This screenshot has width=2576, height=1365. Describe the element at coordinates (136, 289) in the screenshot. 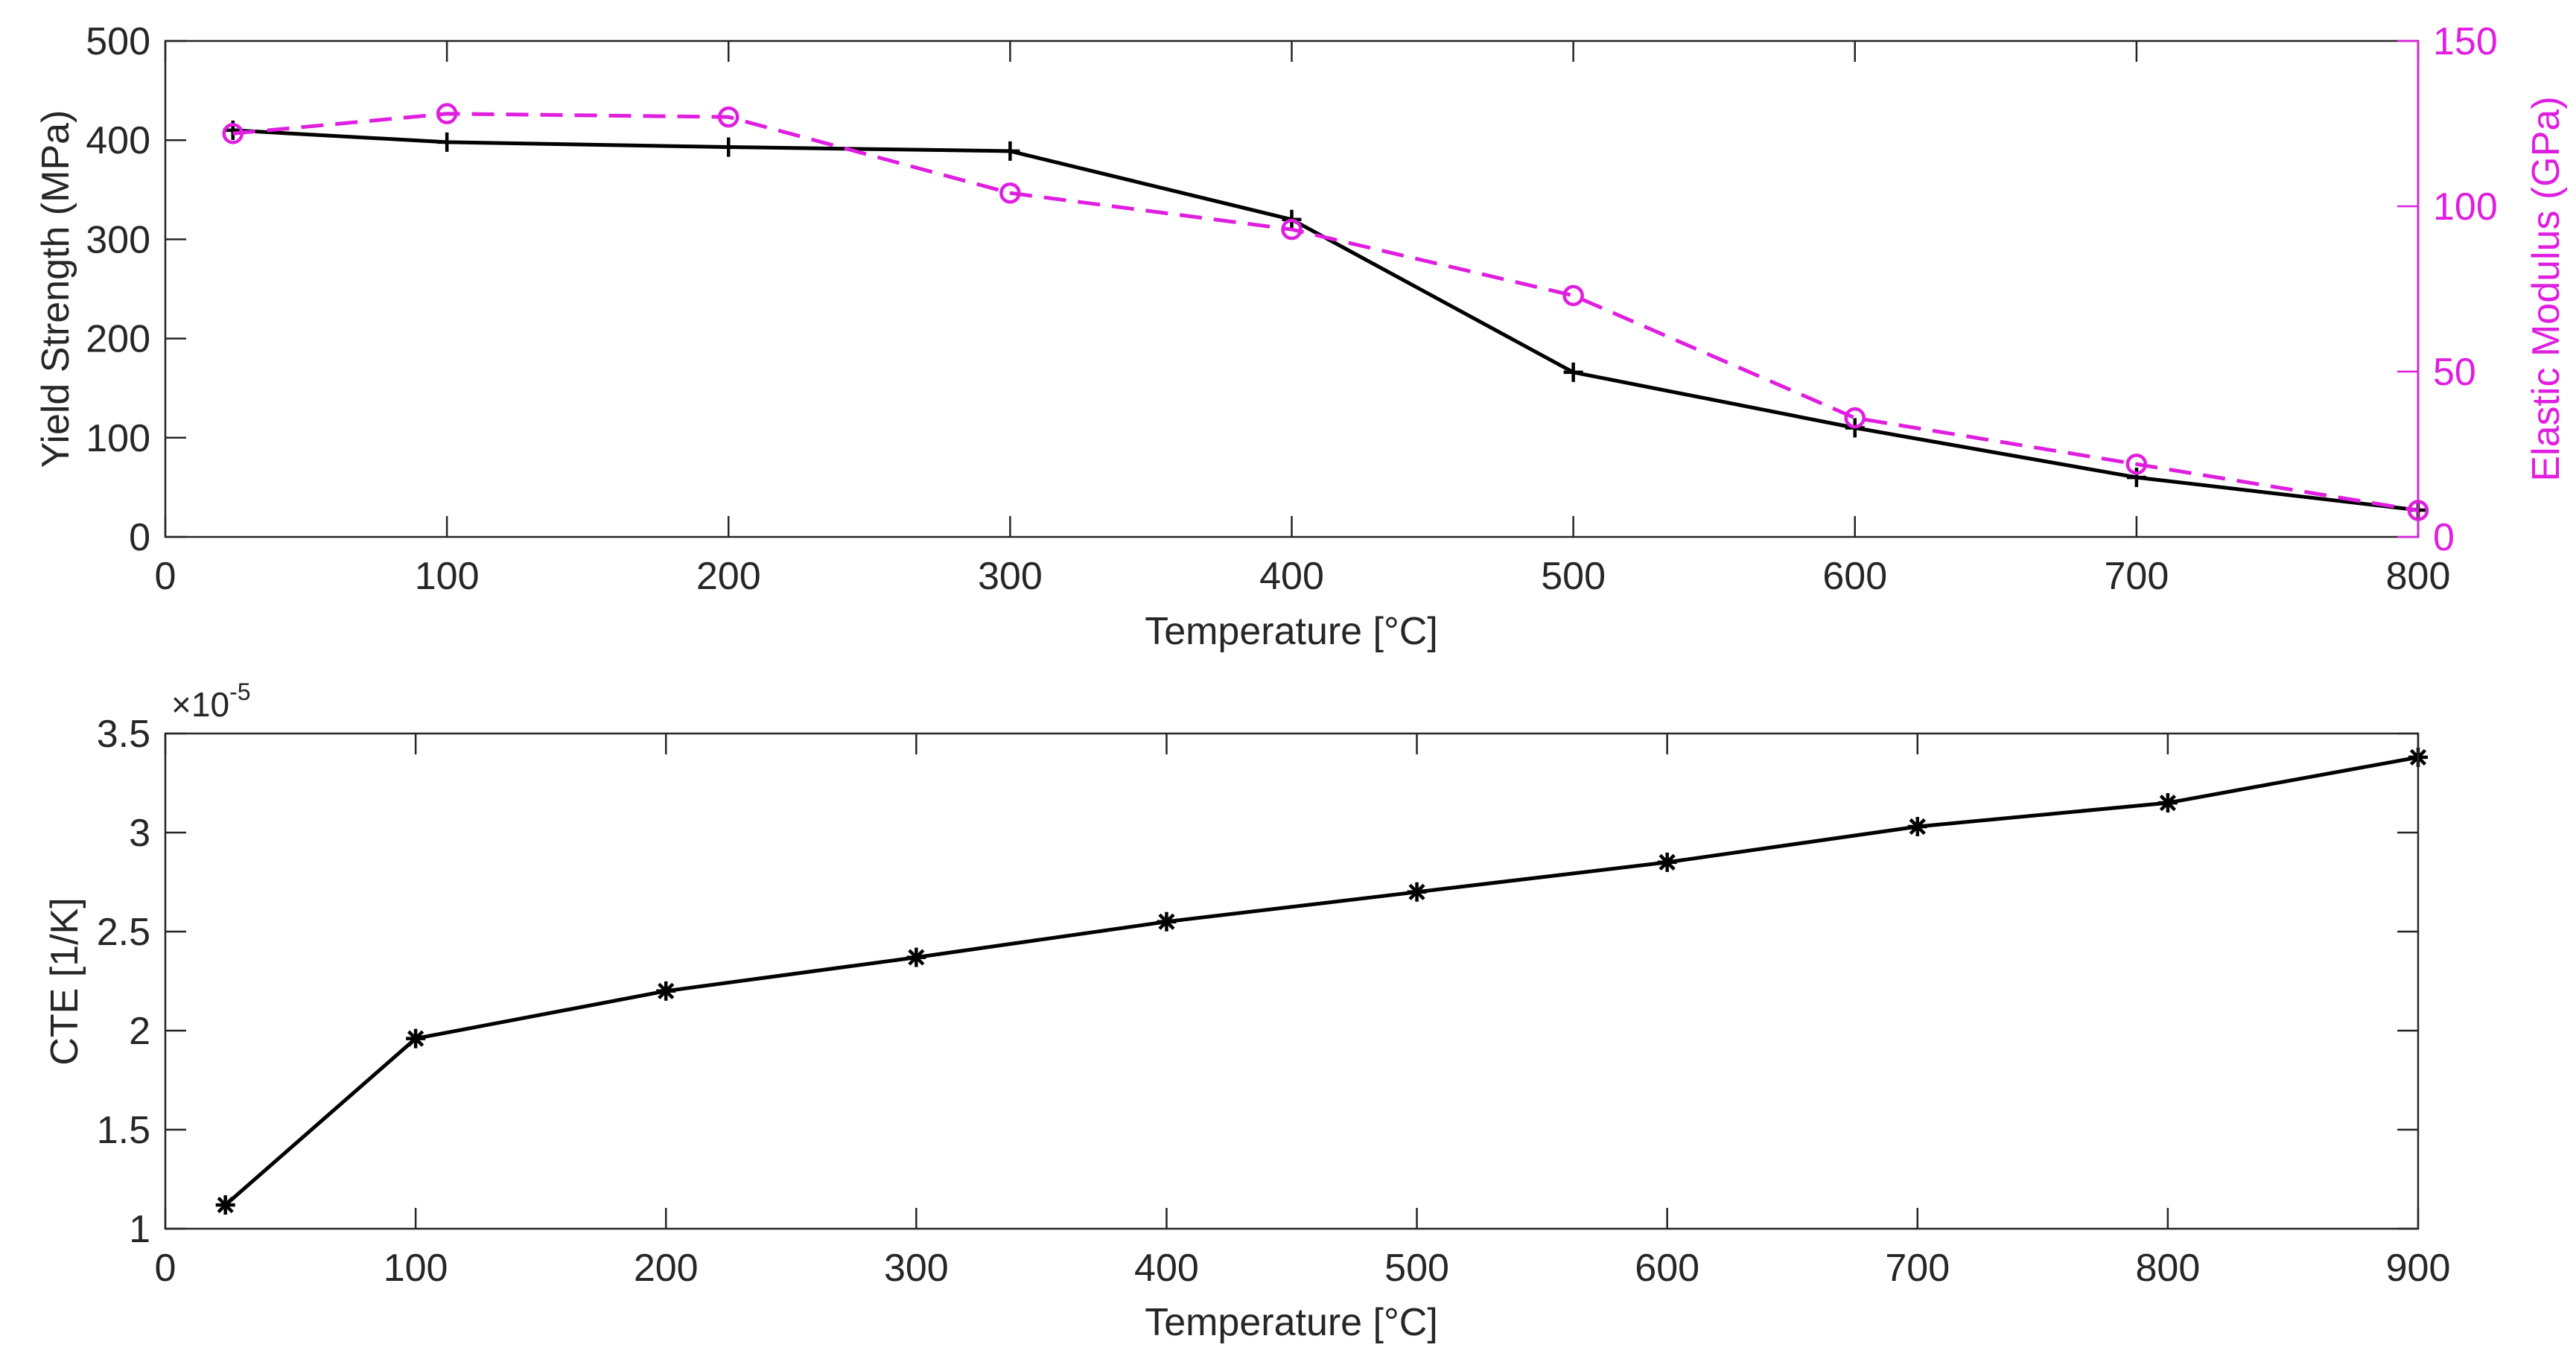

I see `top-y-ticks: 0 100 200 300 400 500` at that location.